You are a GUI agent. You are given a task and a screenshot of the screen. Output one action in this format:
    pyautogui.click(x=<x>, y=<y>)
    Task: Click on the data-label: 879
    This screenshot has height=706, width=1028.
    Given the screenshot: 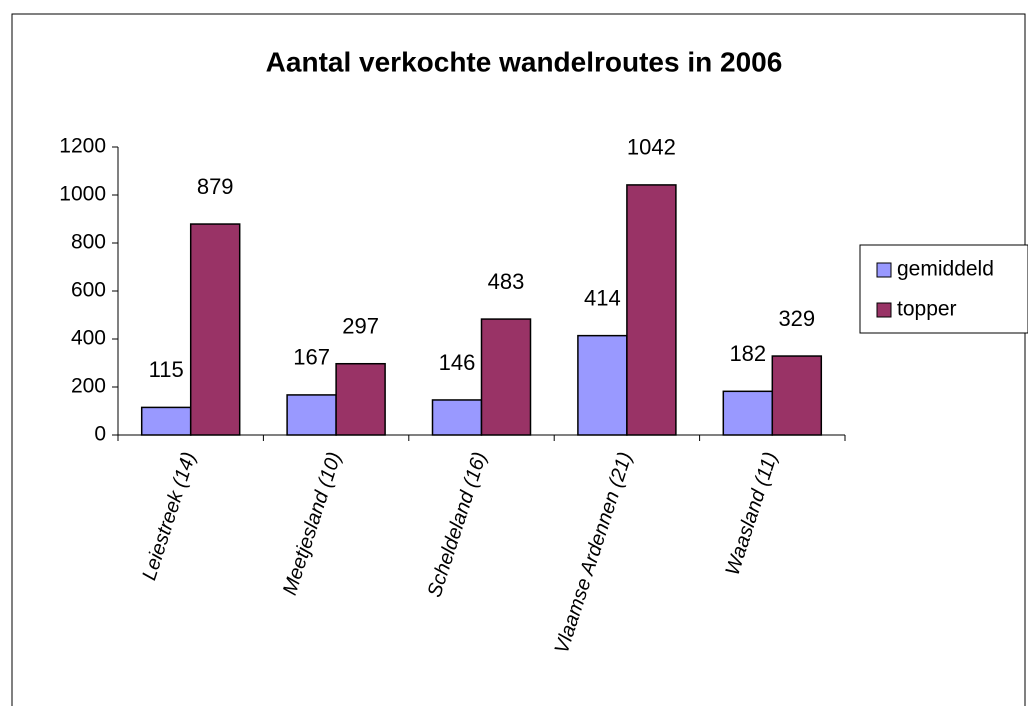 What is the action you would take?
    pyautogui.click(x=215, y=186)
    